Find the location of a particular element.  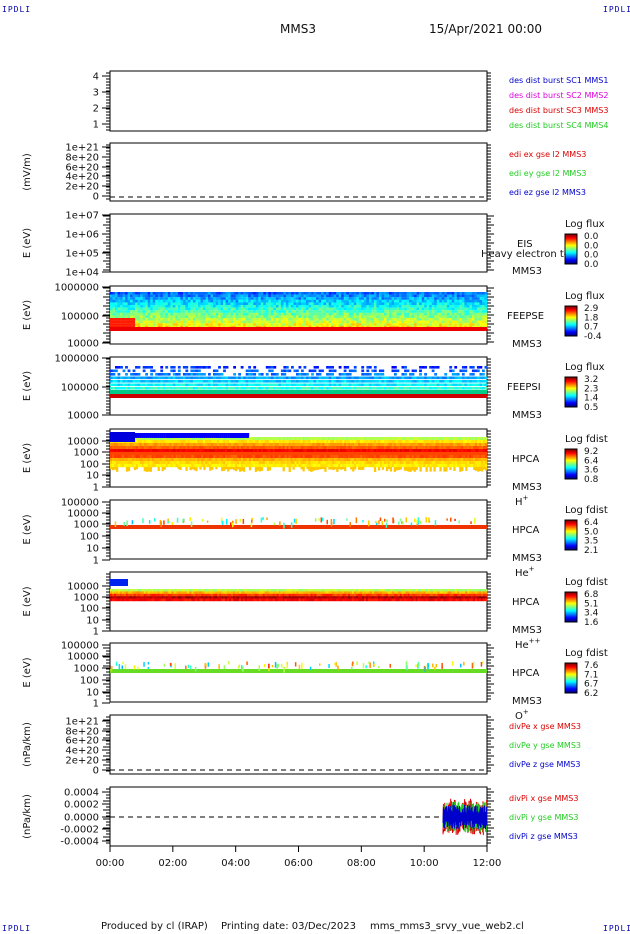

eis-ylabel: E (eV) is located at coordinates (27, 243).